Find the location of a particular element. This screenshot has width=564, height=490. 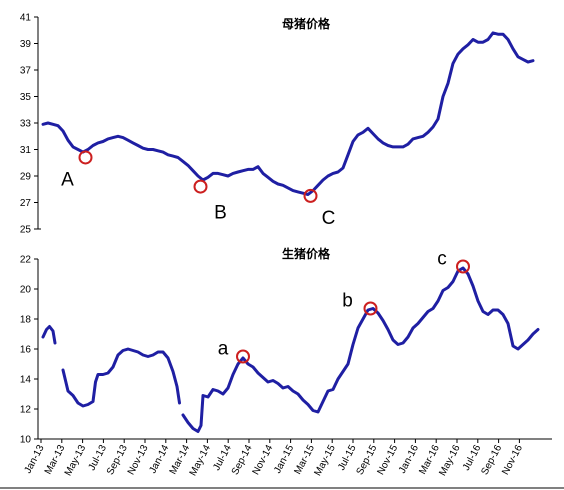

hog-marker-c is located at coordinates (463, 266).